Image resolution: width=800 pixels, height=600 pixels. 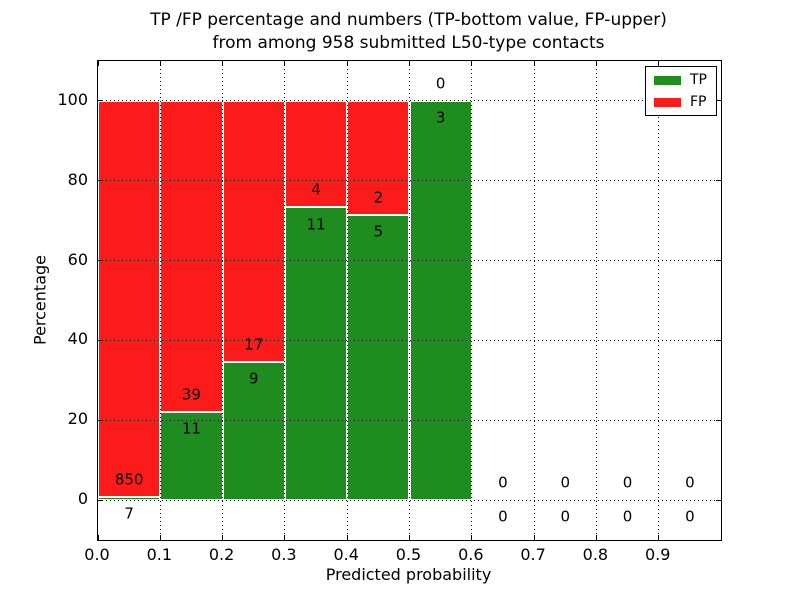 I want to click on y-tick-label: 40, so click(x=77, y=339).